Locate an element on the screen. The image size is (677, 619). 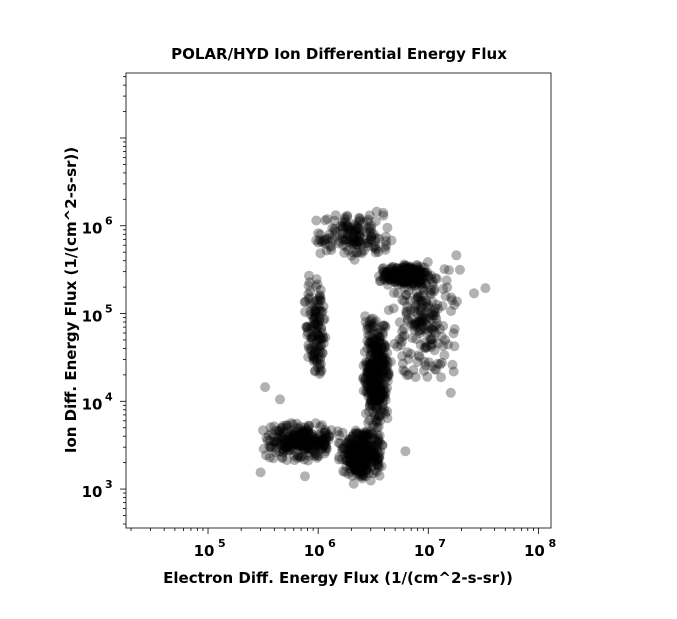
x-tick-label: 10 is located at coordinates (424, 551).